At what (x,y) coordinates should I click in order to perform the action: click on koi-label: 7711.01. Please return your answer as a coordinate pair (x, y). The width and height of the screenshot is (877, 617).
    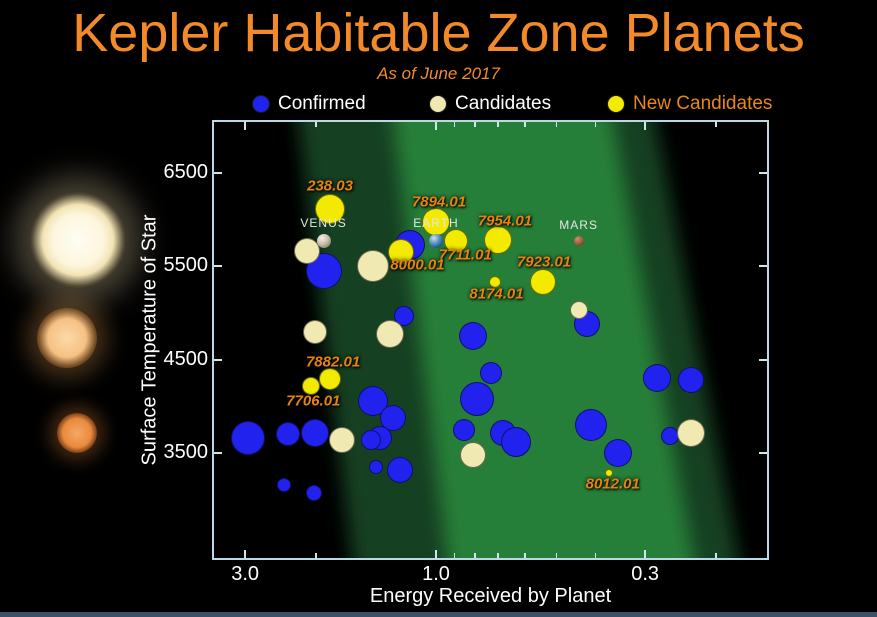
    Looking at the image, I should click on (465, 255).